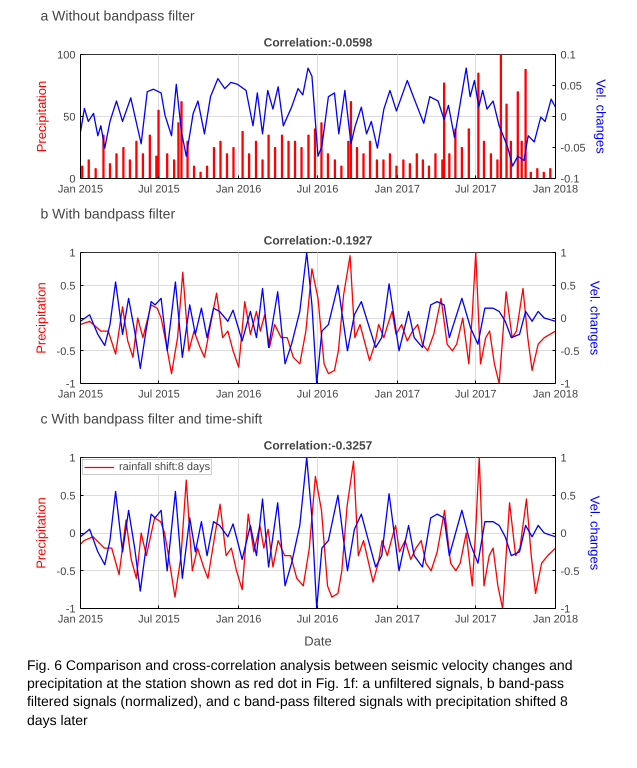 This screenshot has height=768, width=637. I want to click on chart-title: b With bandpass filter, so click(108, 214).